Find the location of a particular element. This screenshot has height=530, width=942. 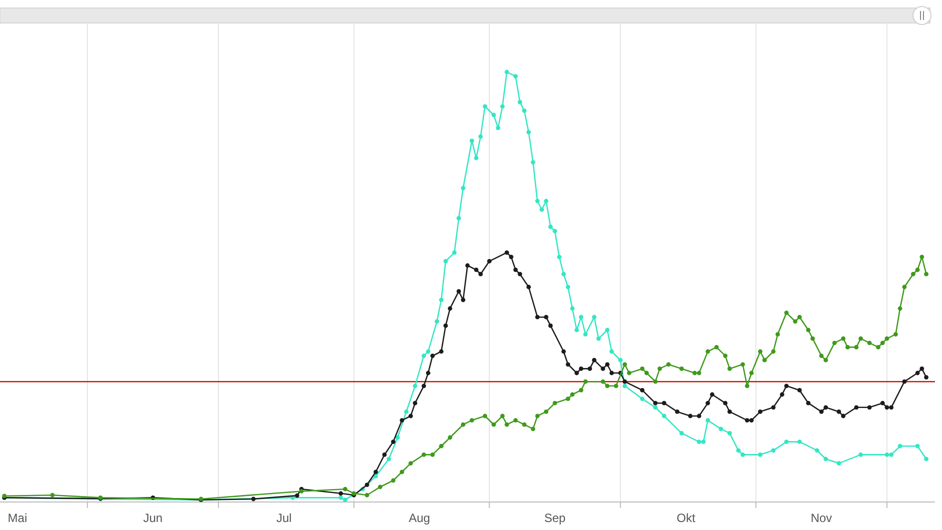

x-tick-label: Nov is located at coordinates (821, 518).